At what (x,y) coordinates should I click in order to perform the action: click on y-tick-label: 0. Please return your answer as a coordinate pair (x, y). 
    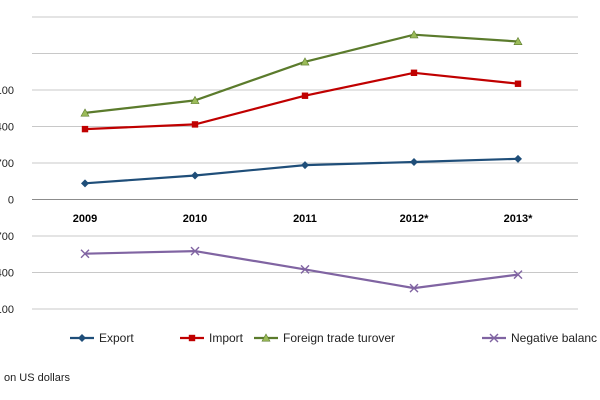
    Looking at the image, I should click on (11, 201).